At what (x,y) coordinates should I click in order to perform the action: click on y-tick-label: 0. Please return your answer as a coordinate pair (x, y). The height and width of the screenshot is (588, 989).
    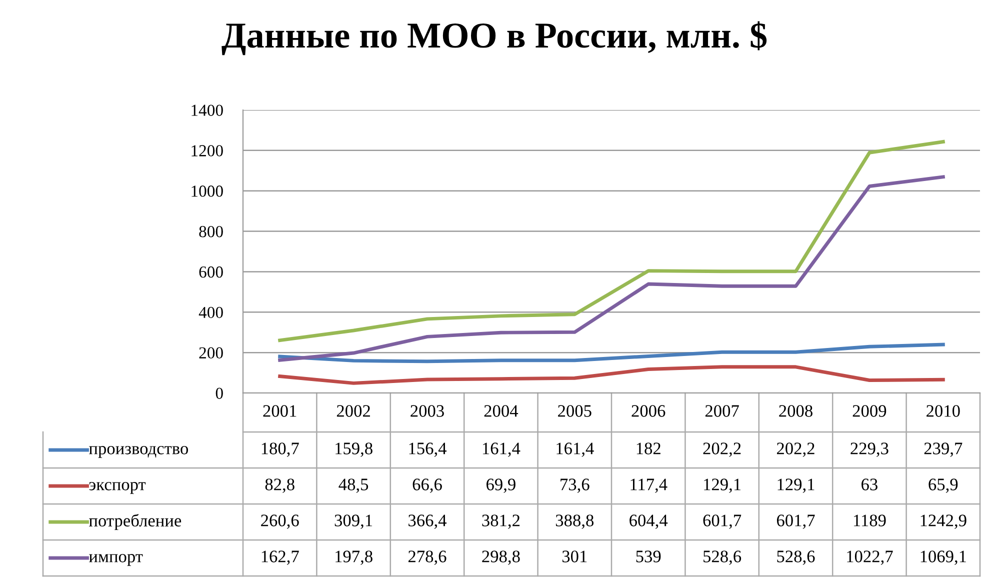
    Looking at the image, I should click on (219, 393).